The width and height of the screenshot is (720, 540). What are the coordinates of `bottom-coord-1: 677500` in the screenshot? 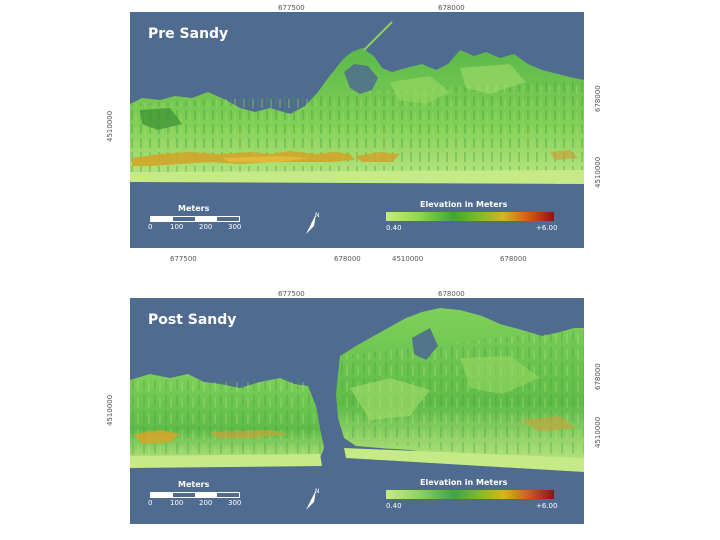 It's located at (183, 259).